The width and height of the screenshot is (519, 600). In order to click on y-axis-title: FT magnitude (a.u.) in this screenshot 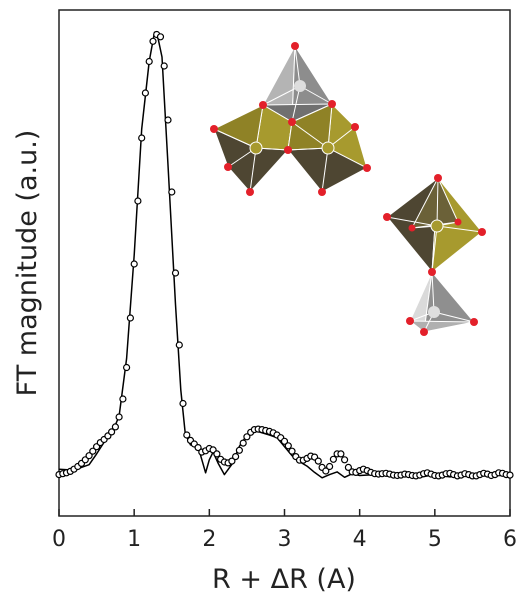, I will do `click(27, 263)`.